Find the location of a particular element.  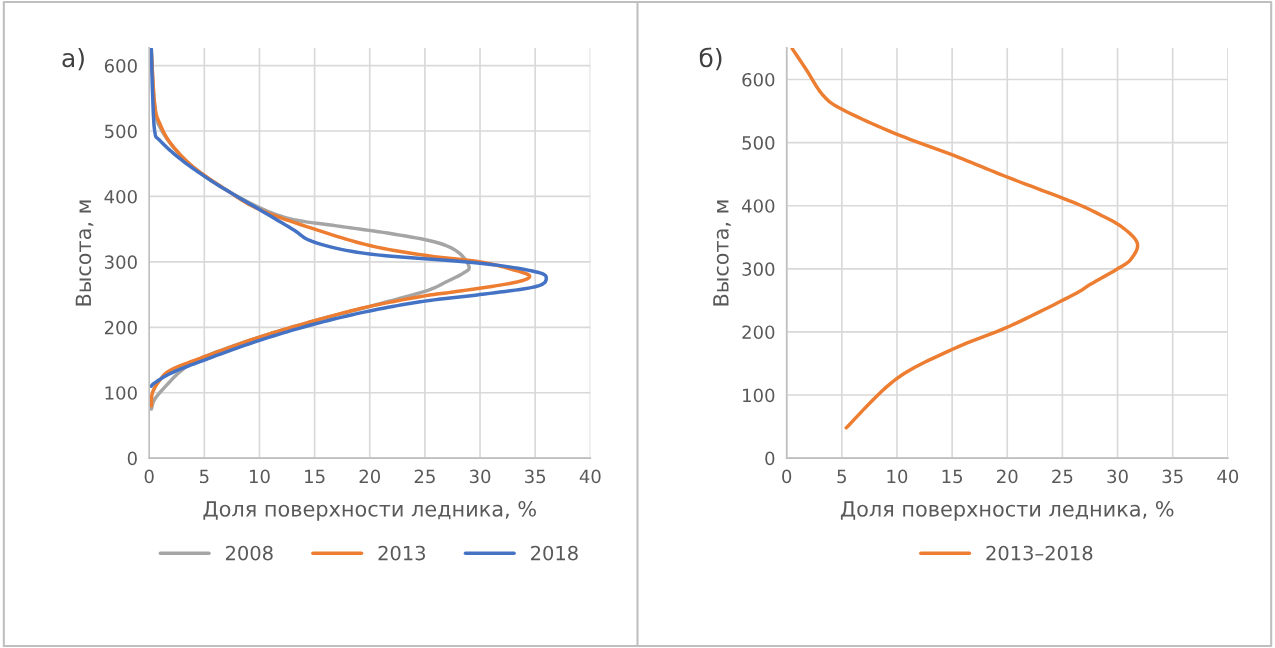

text: а) is located at coordinates (73, 59).